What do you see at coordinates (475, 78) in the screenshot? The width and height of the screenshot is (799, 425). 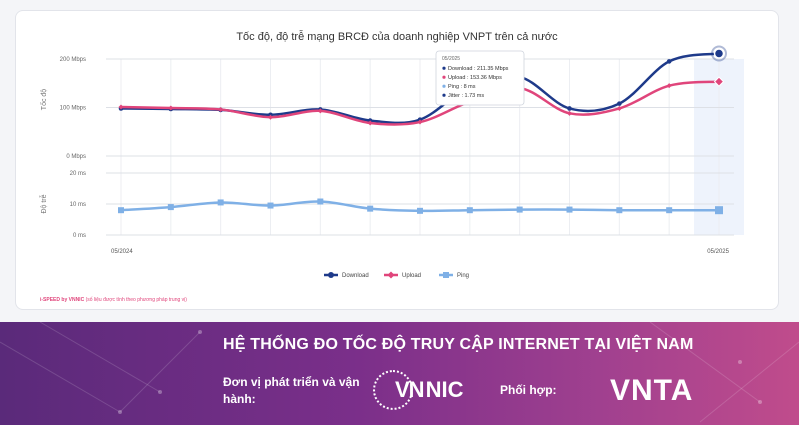 I see `tooltip-line: Upload : 153.36 Mbps` at bounding box center [475, 78].